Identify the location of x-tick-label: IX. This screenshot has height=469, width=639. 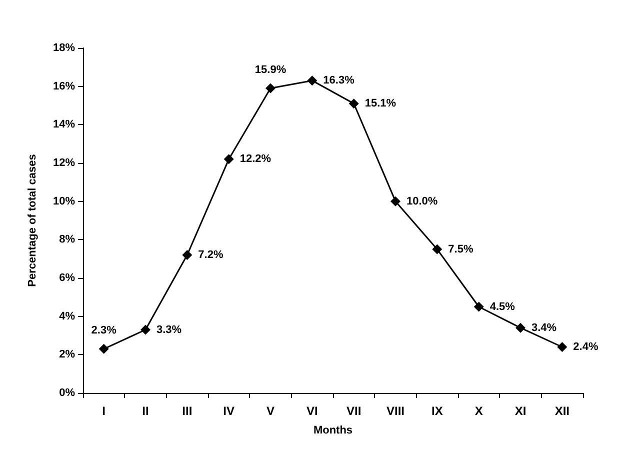
(437, 411).